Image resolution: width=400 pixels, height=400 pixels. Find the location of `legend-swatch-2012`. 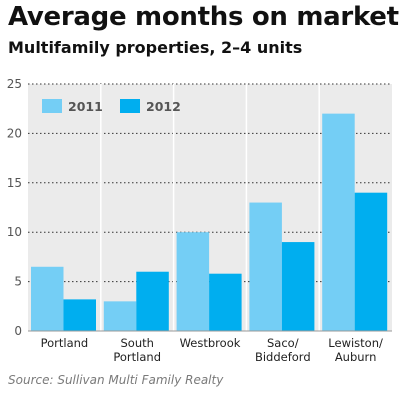

legend-swatch-2012 is located at coordinates (130, 106).